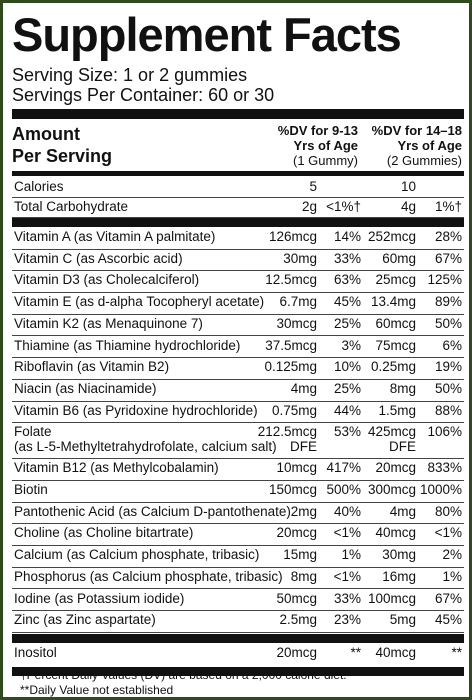  I want to click on dv-2-gummies: 88%, so click(448, 410).